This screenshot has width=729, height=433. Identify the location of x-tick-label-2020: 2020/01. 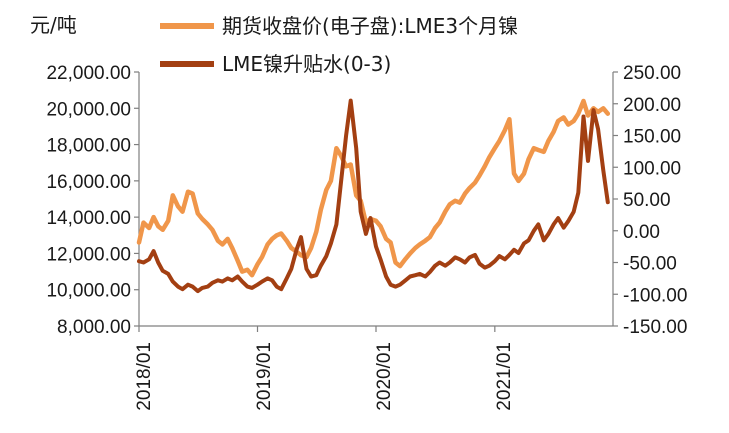
(384, 376).